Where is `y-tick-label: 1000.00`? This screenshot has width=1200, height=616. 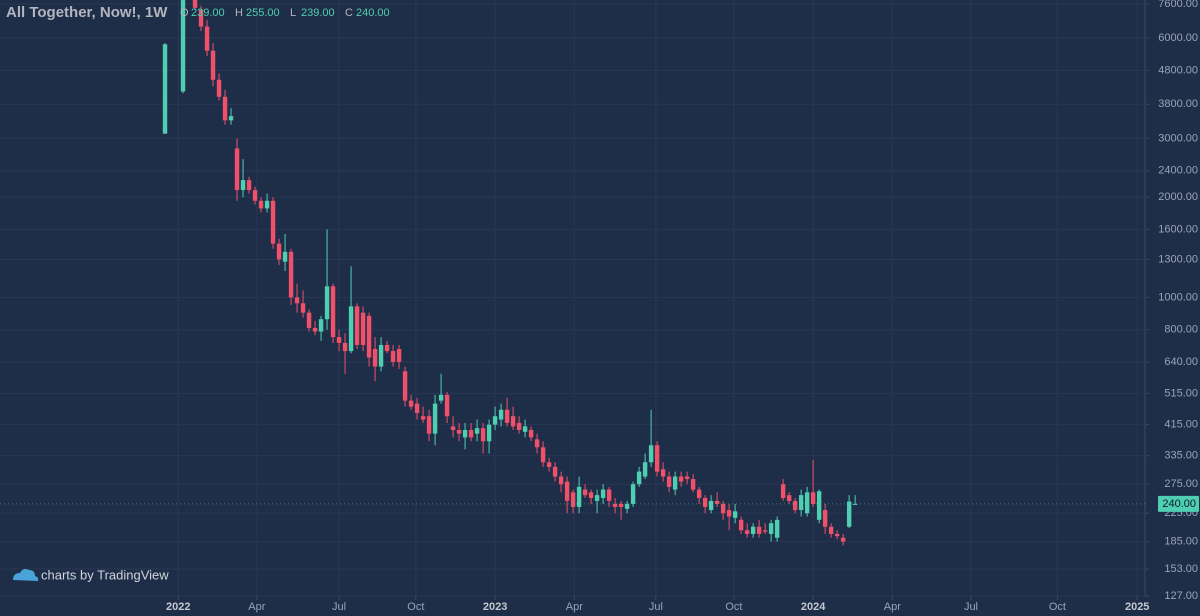 y-tick-label: 1000.00 is located at coordinates (1178, 297).